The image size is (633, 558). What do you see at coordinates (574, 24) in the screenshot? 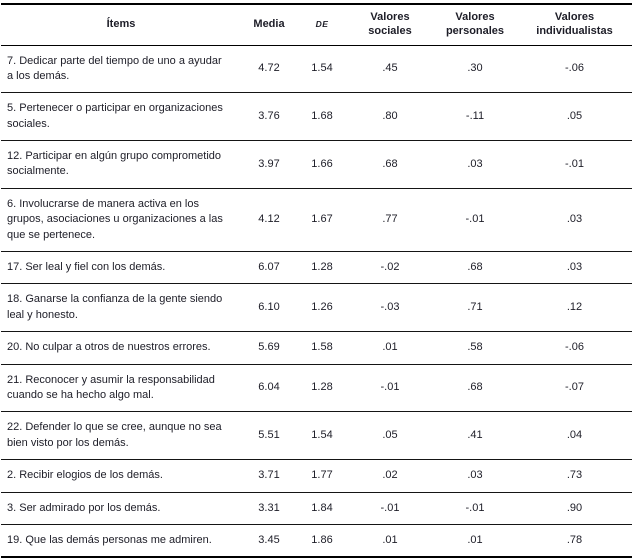
I see `col-header-valores-individualistas: Valores individualistas` at bounding box center [574, 24].